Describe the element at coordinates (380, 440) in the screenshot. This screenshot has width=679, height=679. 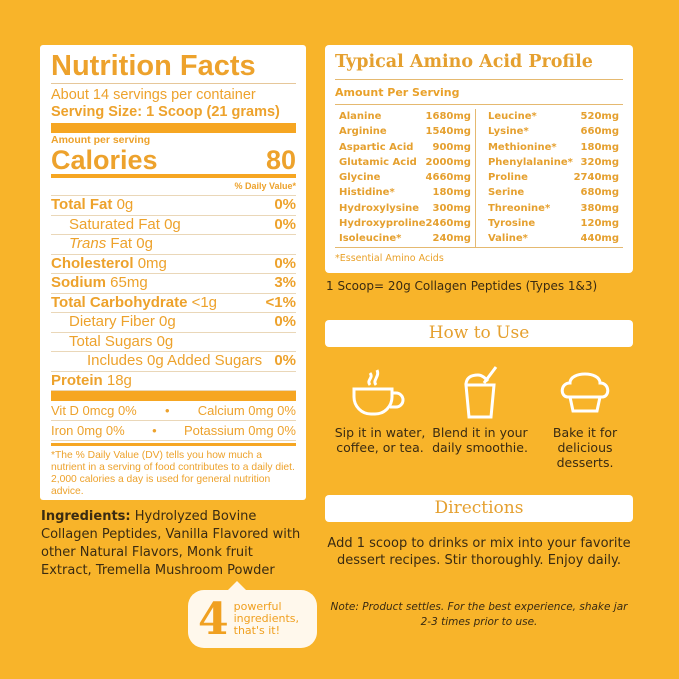
I see `use-text: Sip it in water, coffee, or tea.` at that location.